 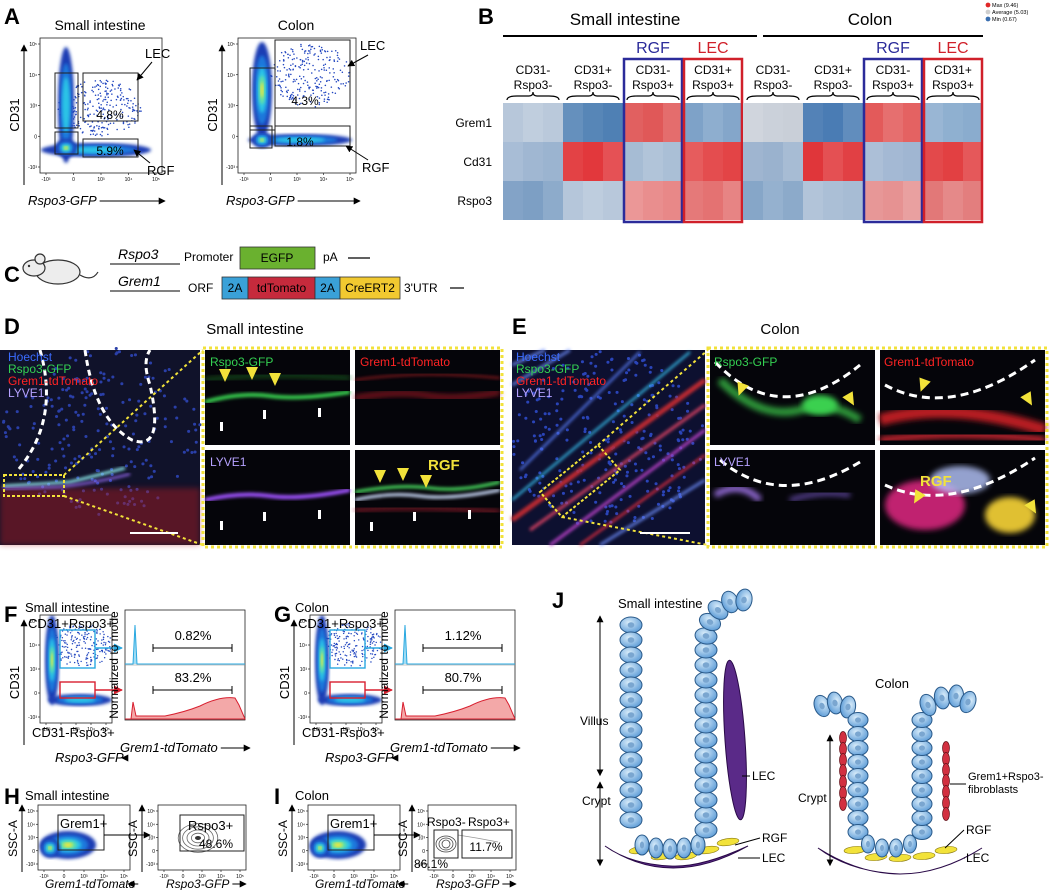 What do you see at coordinates (12, 274) in the screenshot?
I see `panel-label: C` at bounding box center [12, 274].